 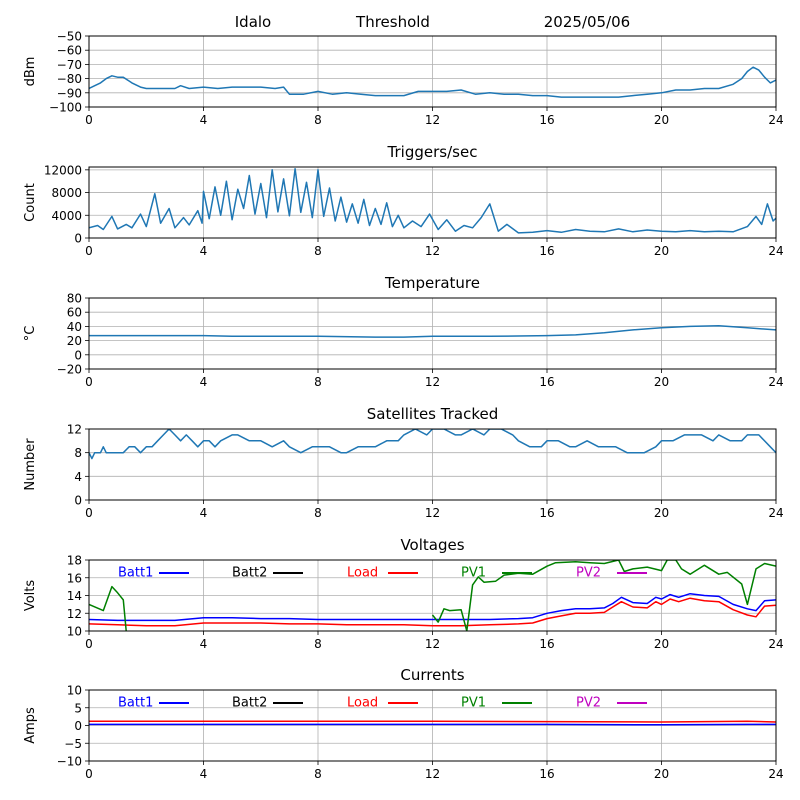 I want to click on y-tick-label: 20, so click(x=74, y=341).